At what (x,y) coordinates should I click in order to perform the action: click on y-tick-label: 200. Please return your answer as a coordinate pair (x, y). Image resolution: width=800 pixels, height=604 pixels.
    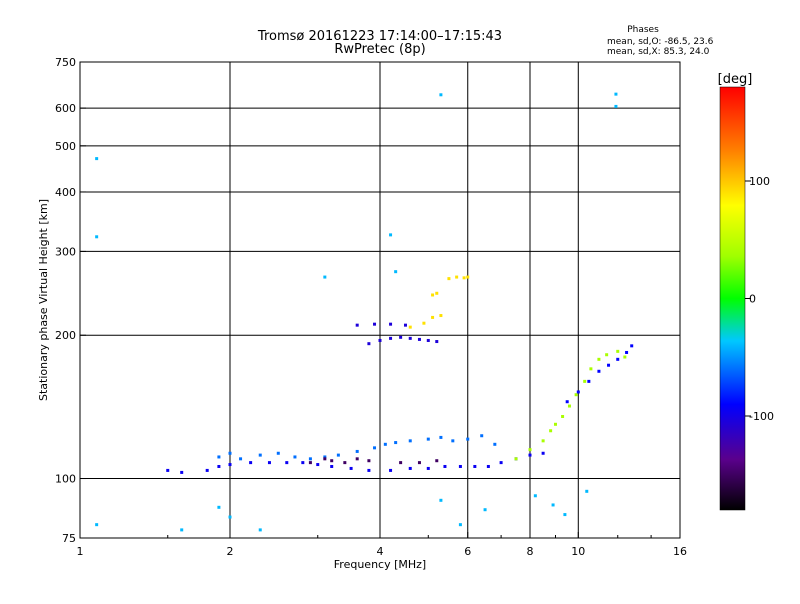
    Looking at the image, I should click on (65, 335).